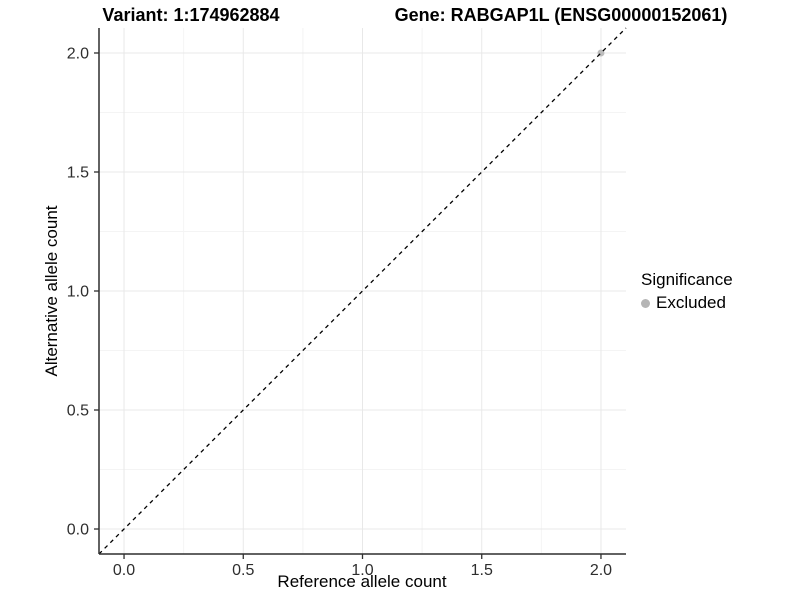 Image resolution: width=800 pixels, height=600 pixels. I want to click on legend-item-excluded: Excluded, so click(687, 303).